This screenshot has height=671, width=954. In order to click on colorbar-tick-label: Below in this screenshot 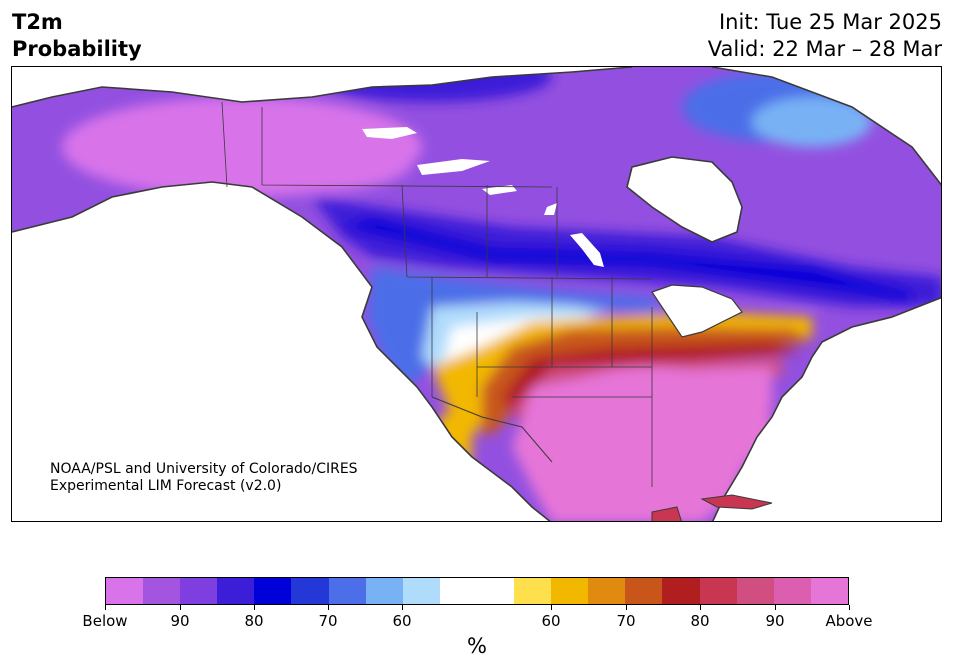, I will do `click(105, 621)`.